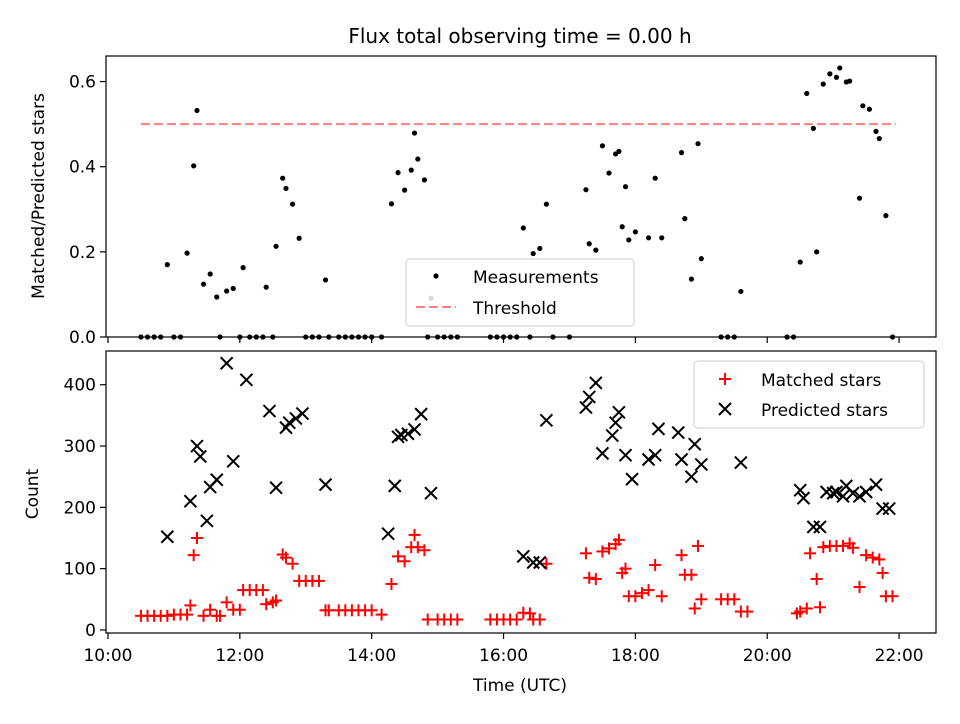 Image resolution: width=960 pixels, height=724 pixels. What do you see at coordinates (39, 196) in the screenshot?
I see `top-y-axis-label: Matched/Predicted stars` at bounding box center [39, 196].